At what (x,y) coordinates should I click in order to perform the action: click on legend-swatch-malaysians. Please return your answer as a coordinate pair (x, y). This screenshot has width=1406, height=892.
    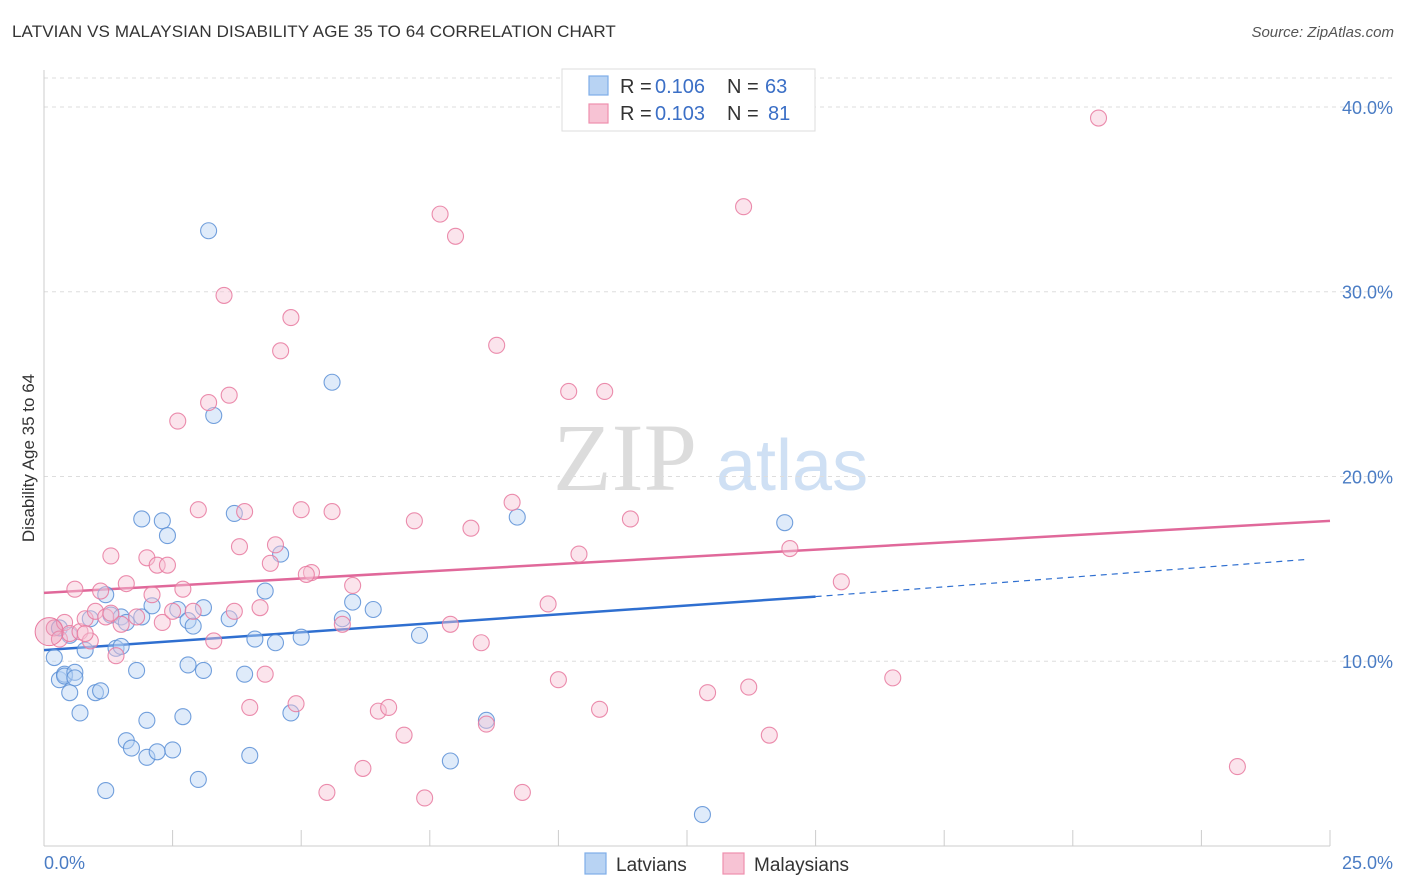
    Looking at the image, I should click on (598, 113).